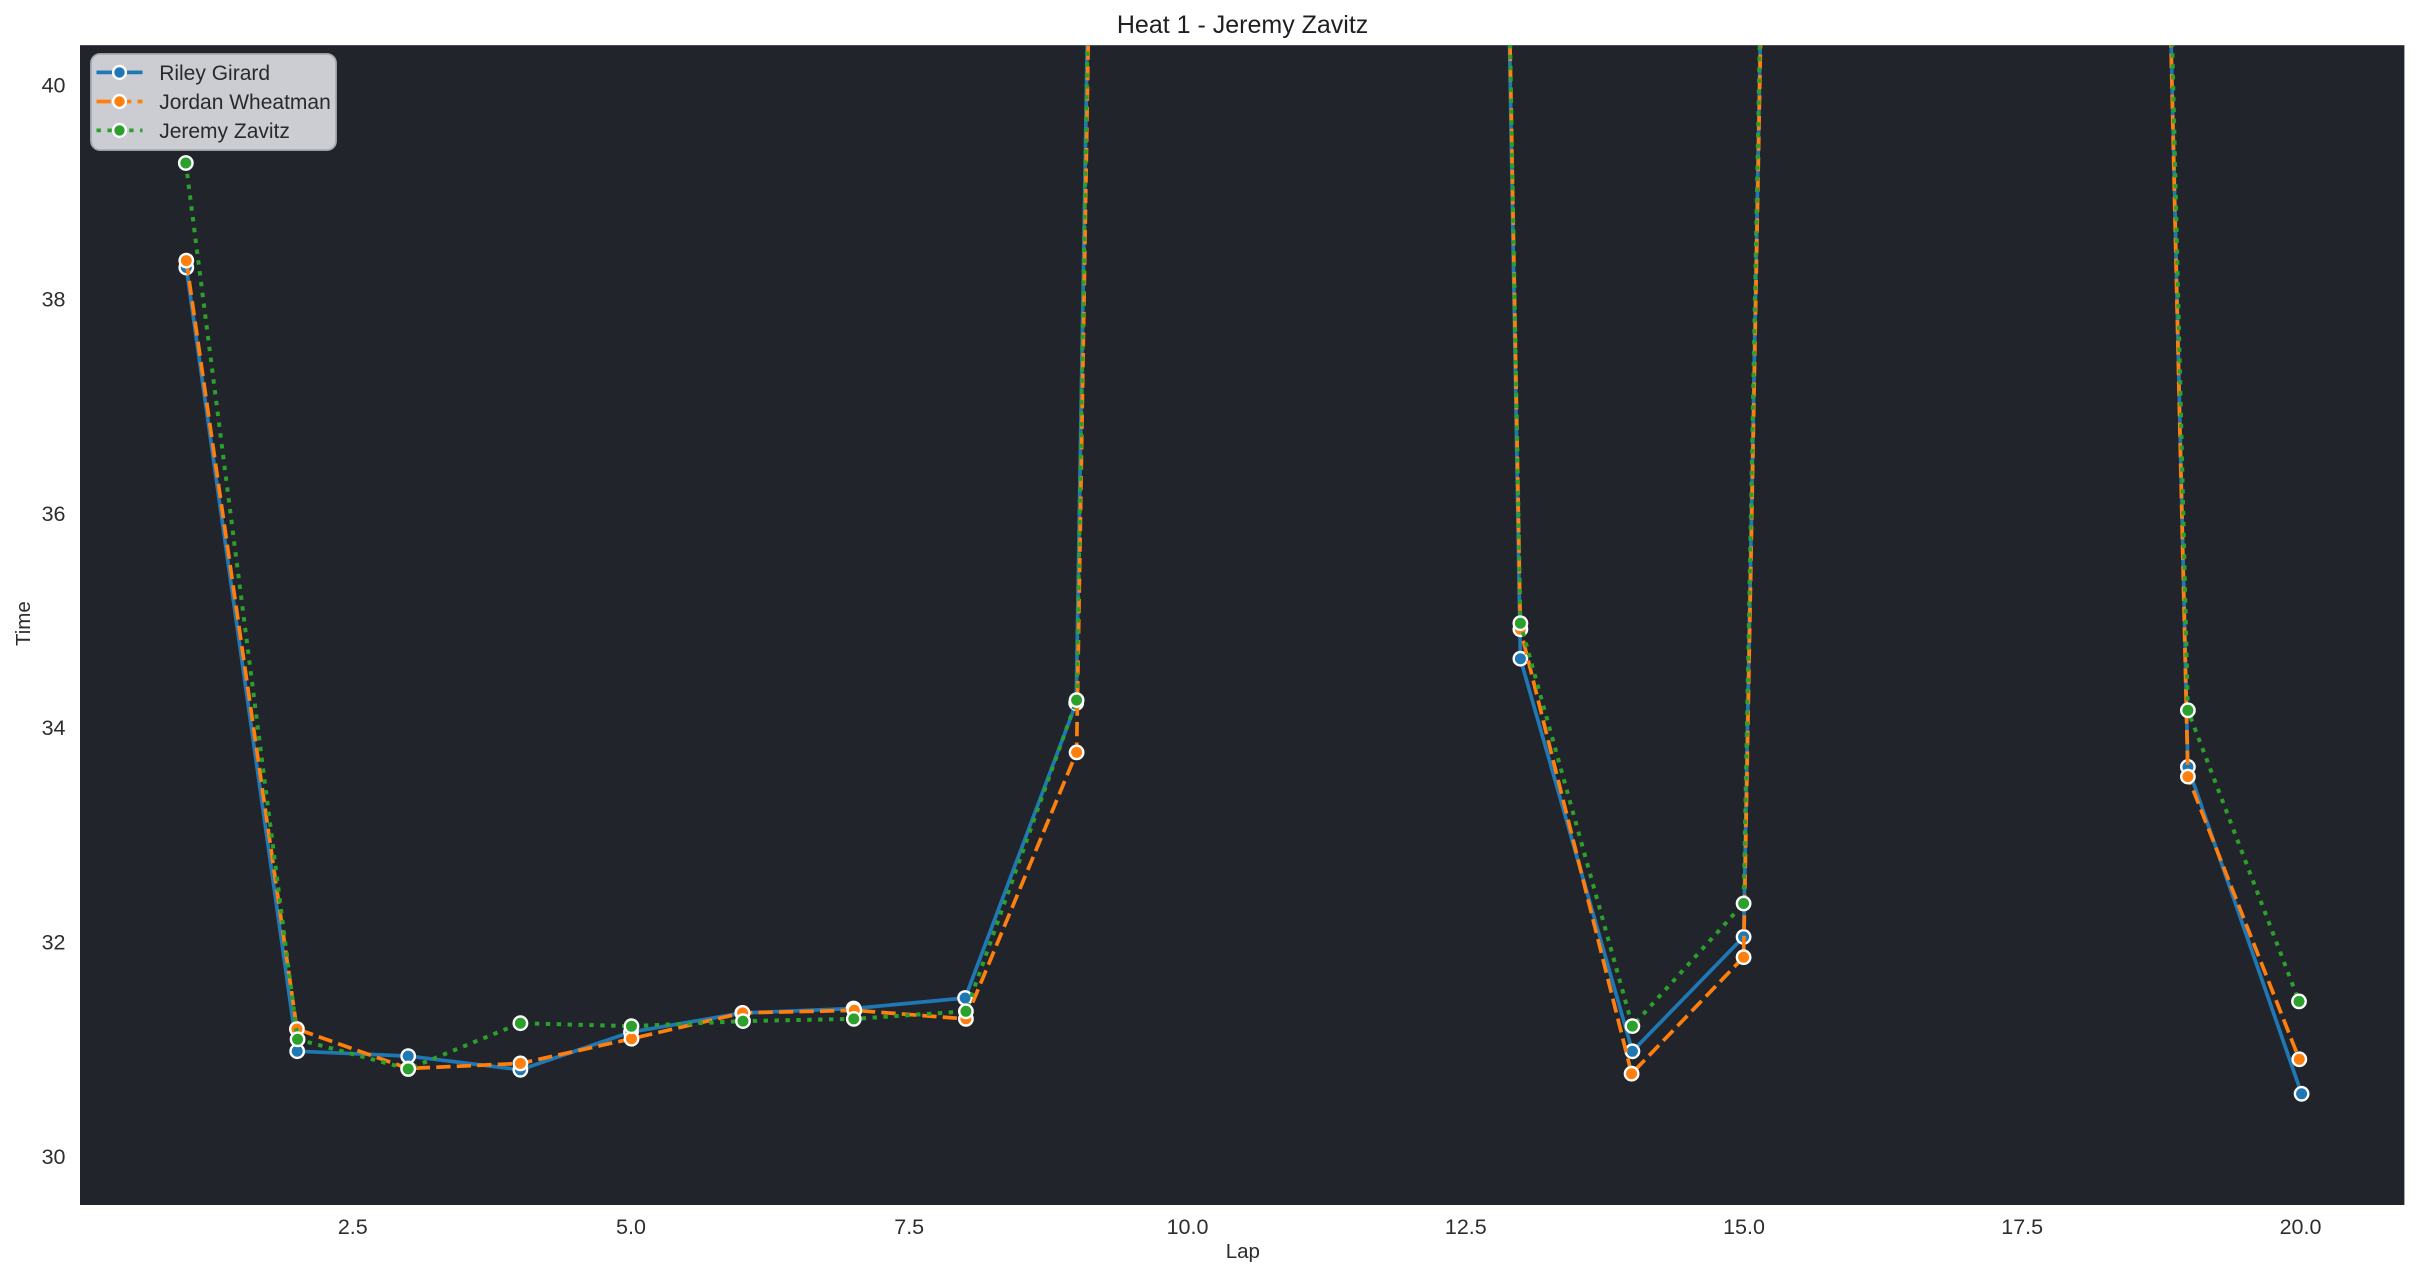  What do you see at coordinates (1744, 1227) in the screenshot?
I see `svg-text: 15.0` at bounding box center [1744, 1227].